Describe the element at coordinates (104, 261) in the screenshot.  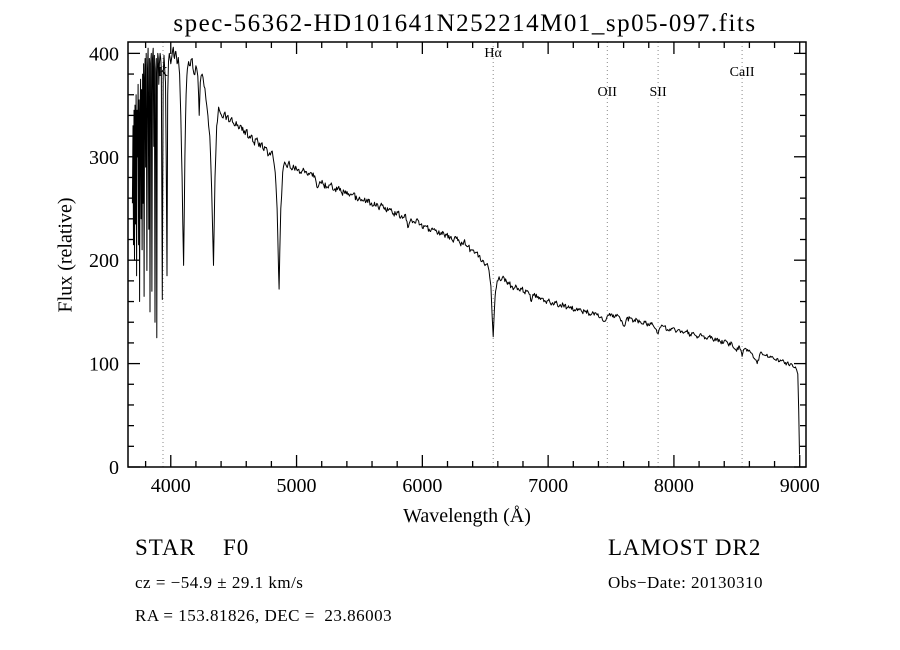
I see `svg-text: 200` at that location.